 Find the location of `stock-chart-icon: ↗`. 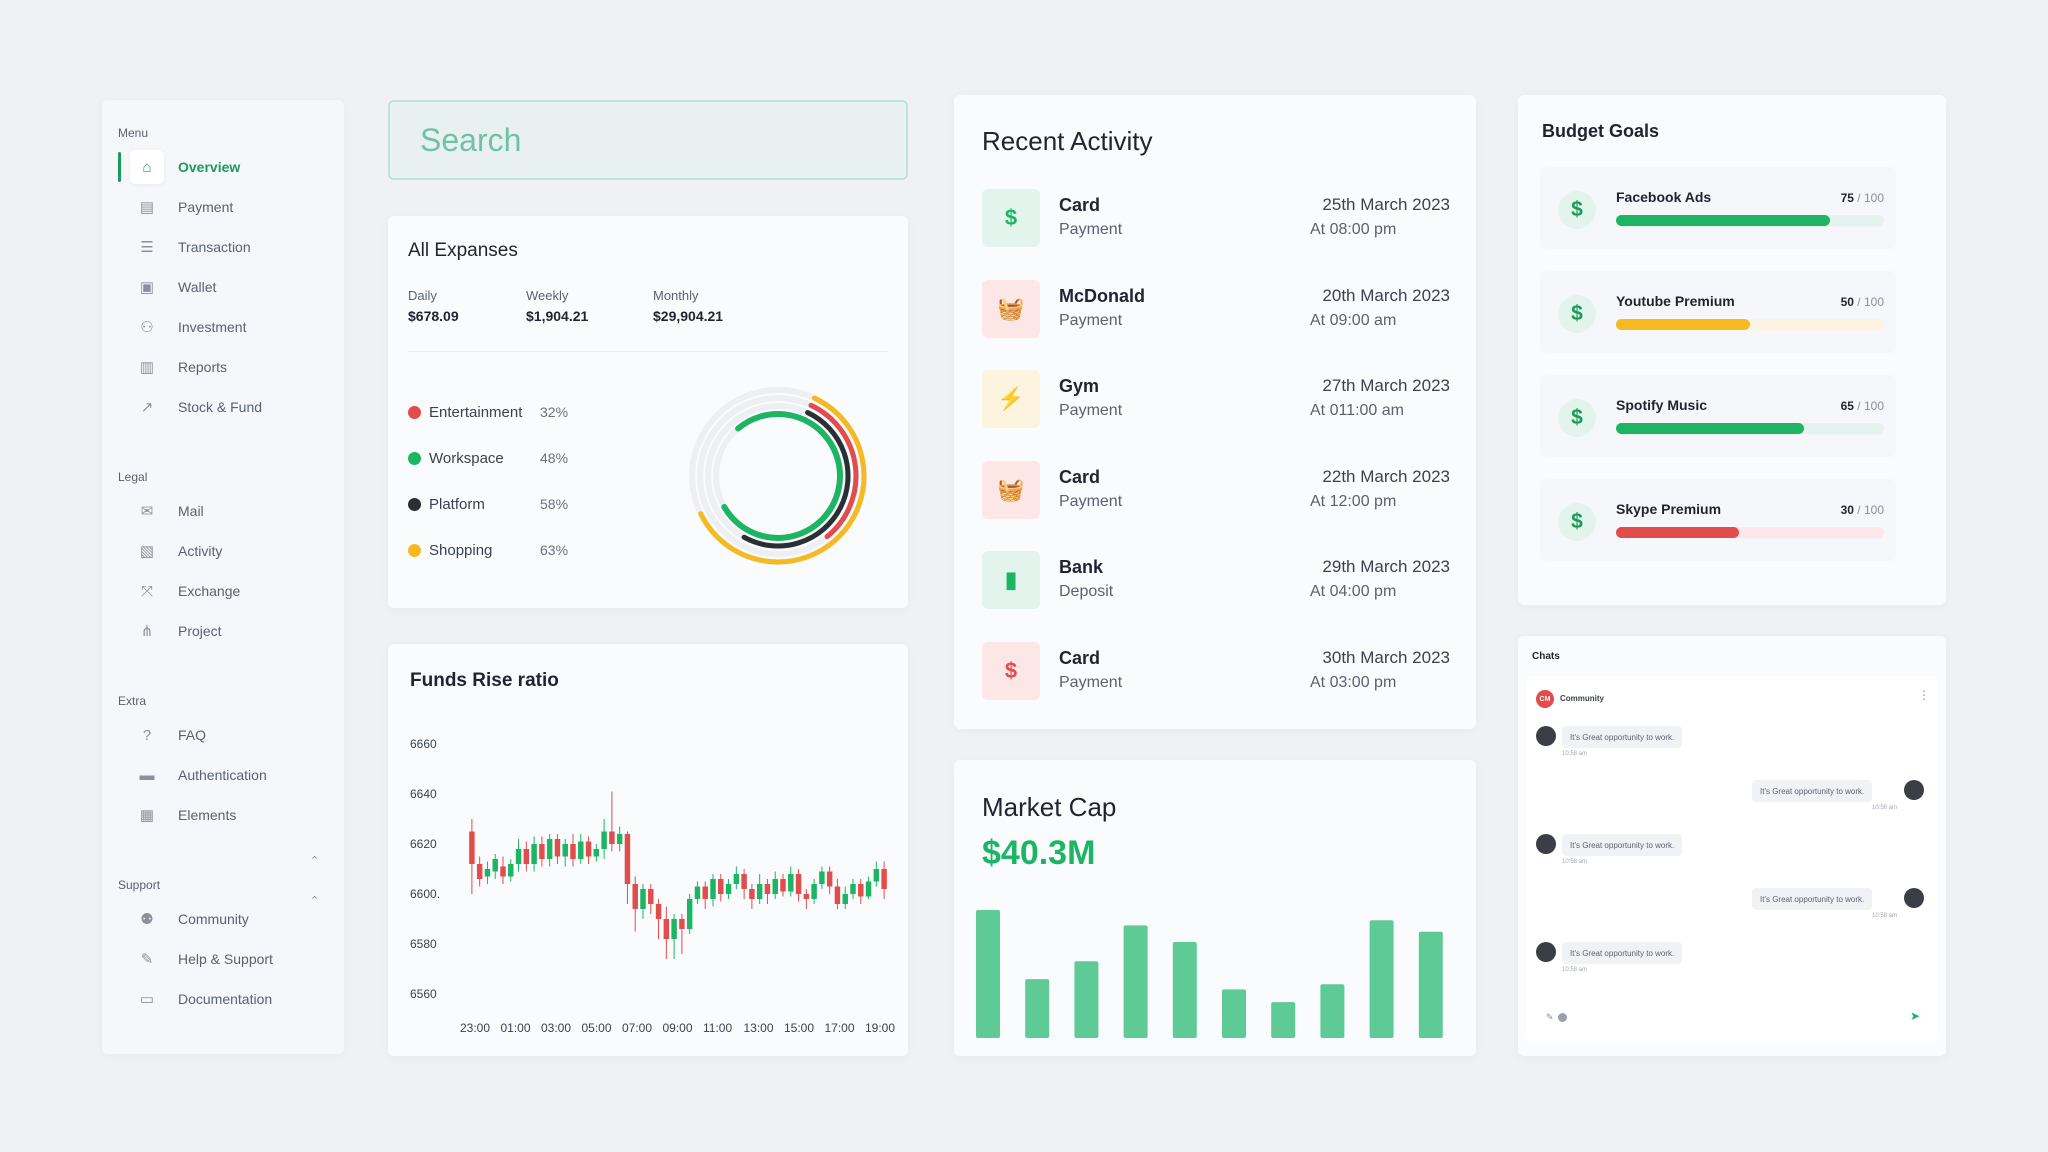

stock-chart-icon: ↗ is located at coordinates (147, 407).